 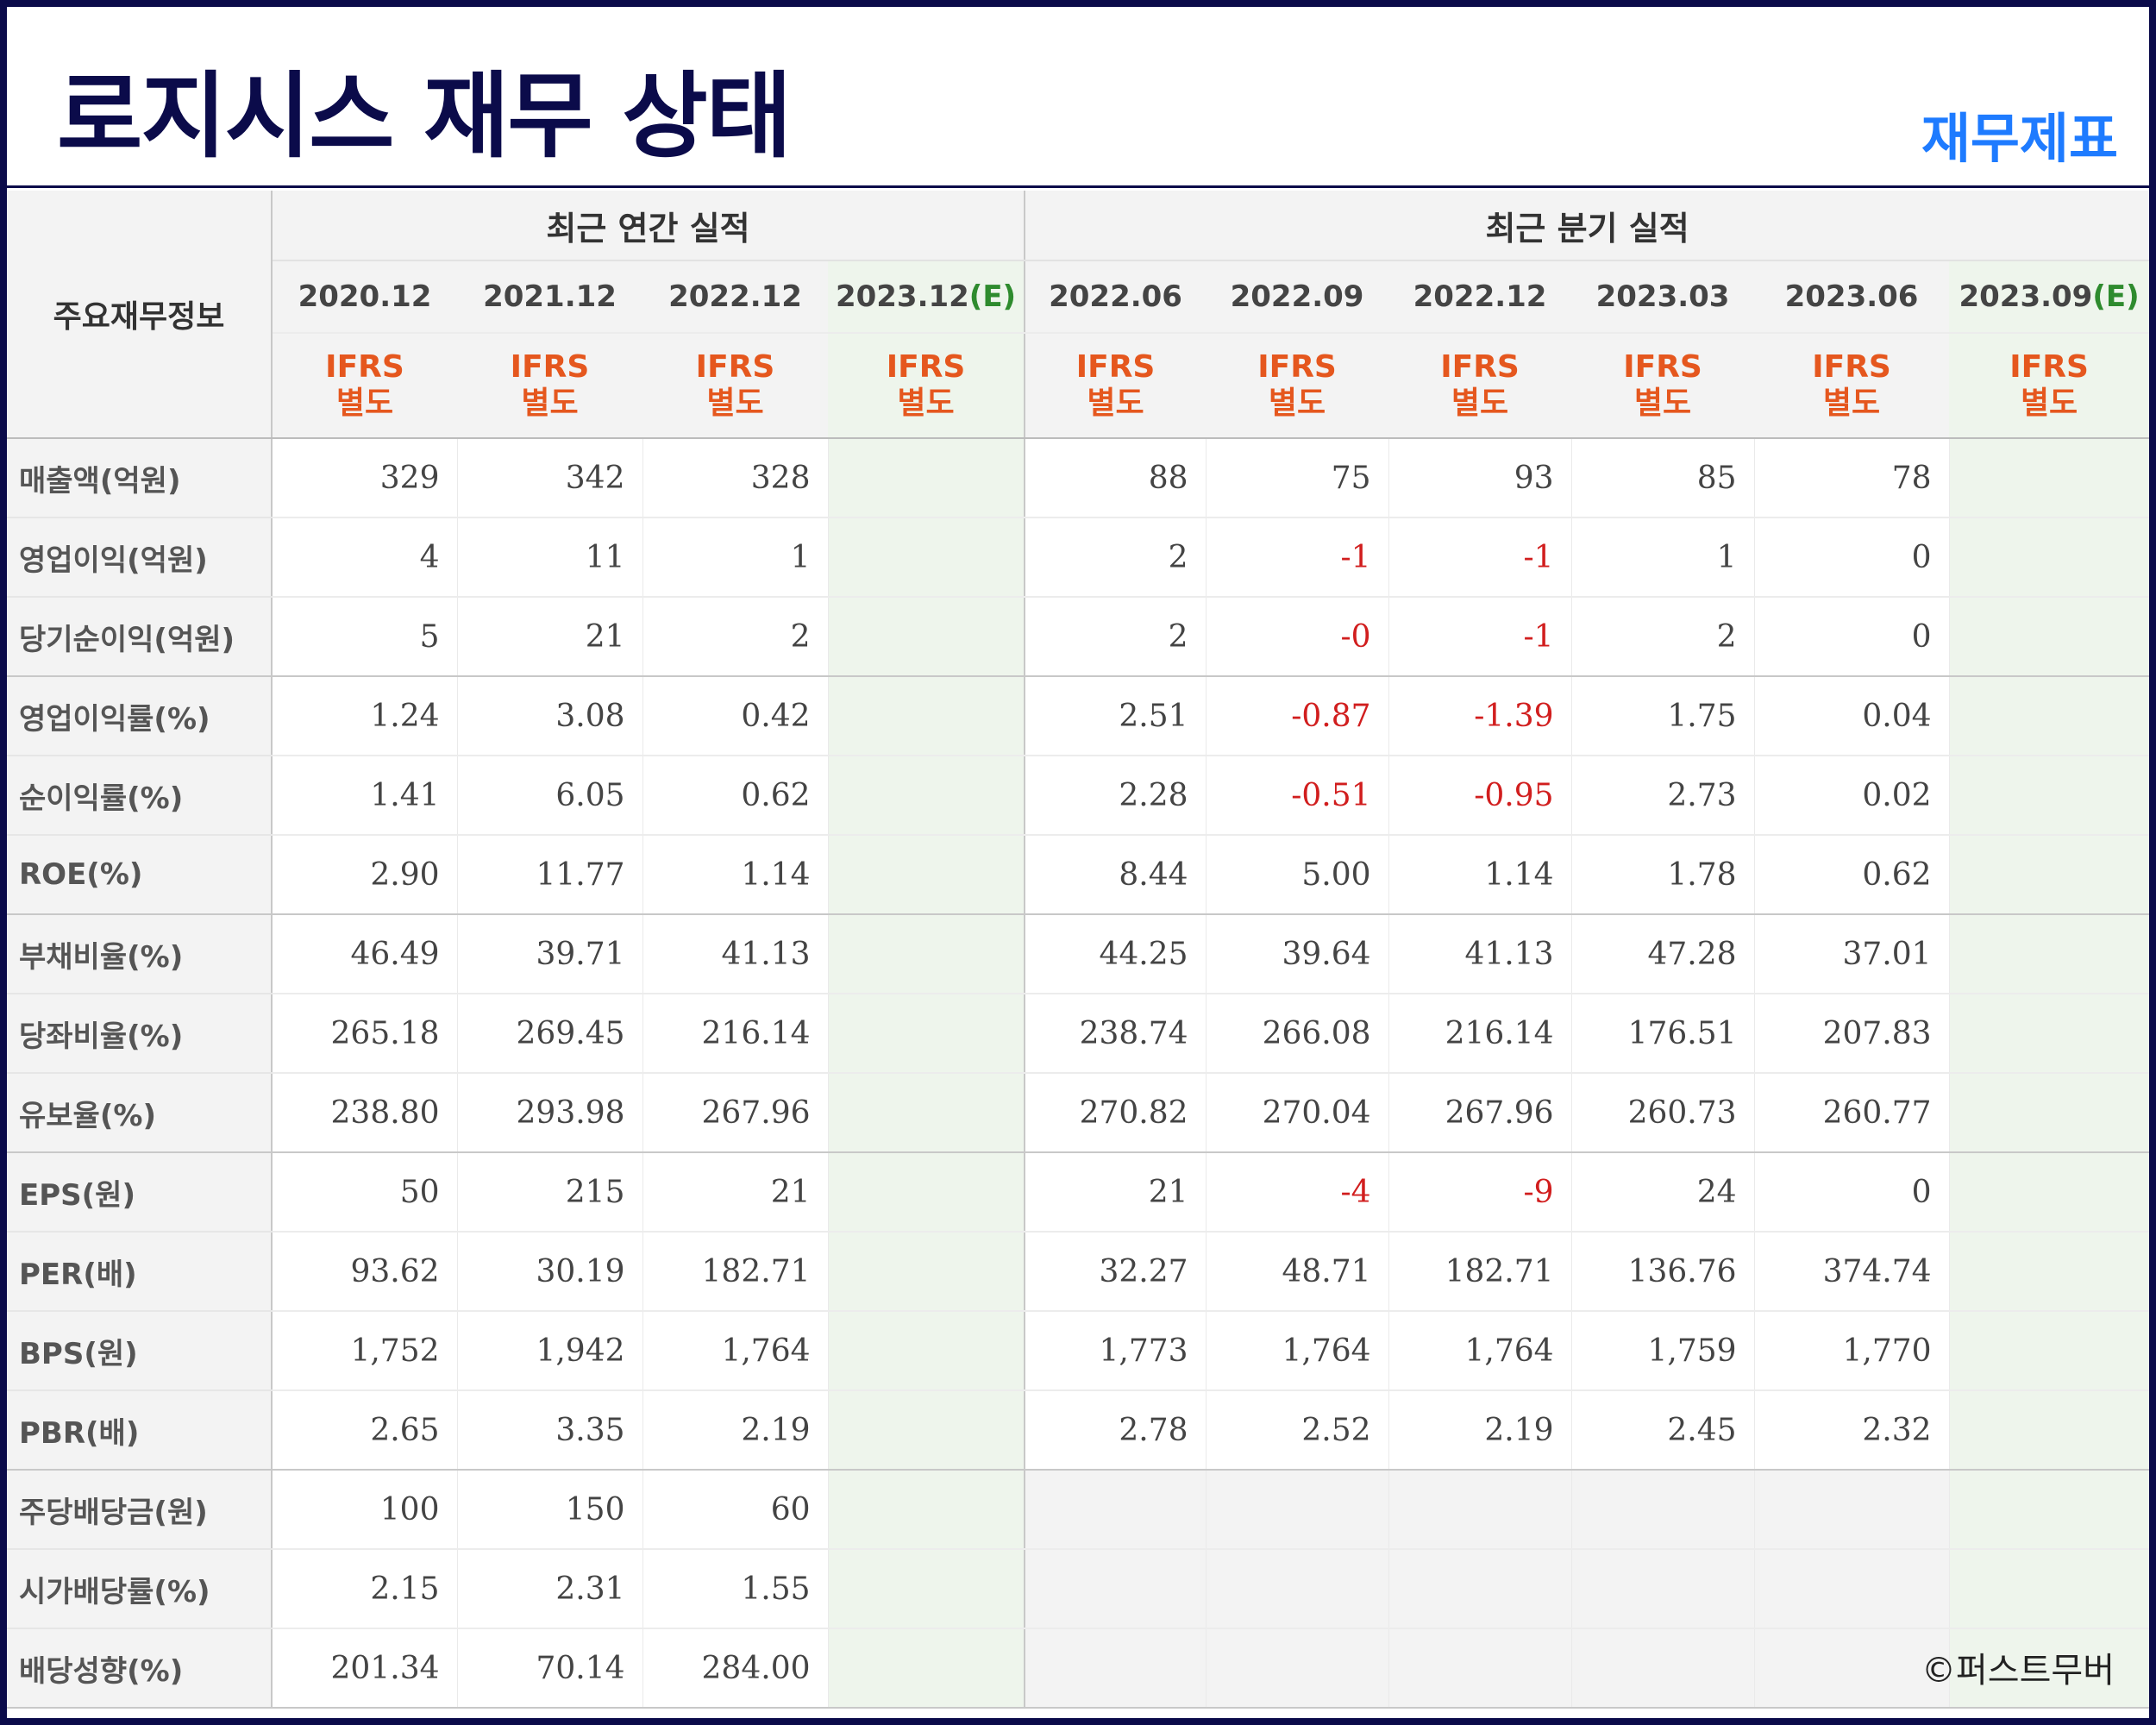 I want to click on table-cell: 1,773, so click(x=1115, y=1351).